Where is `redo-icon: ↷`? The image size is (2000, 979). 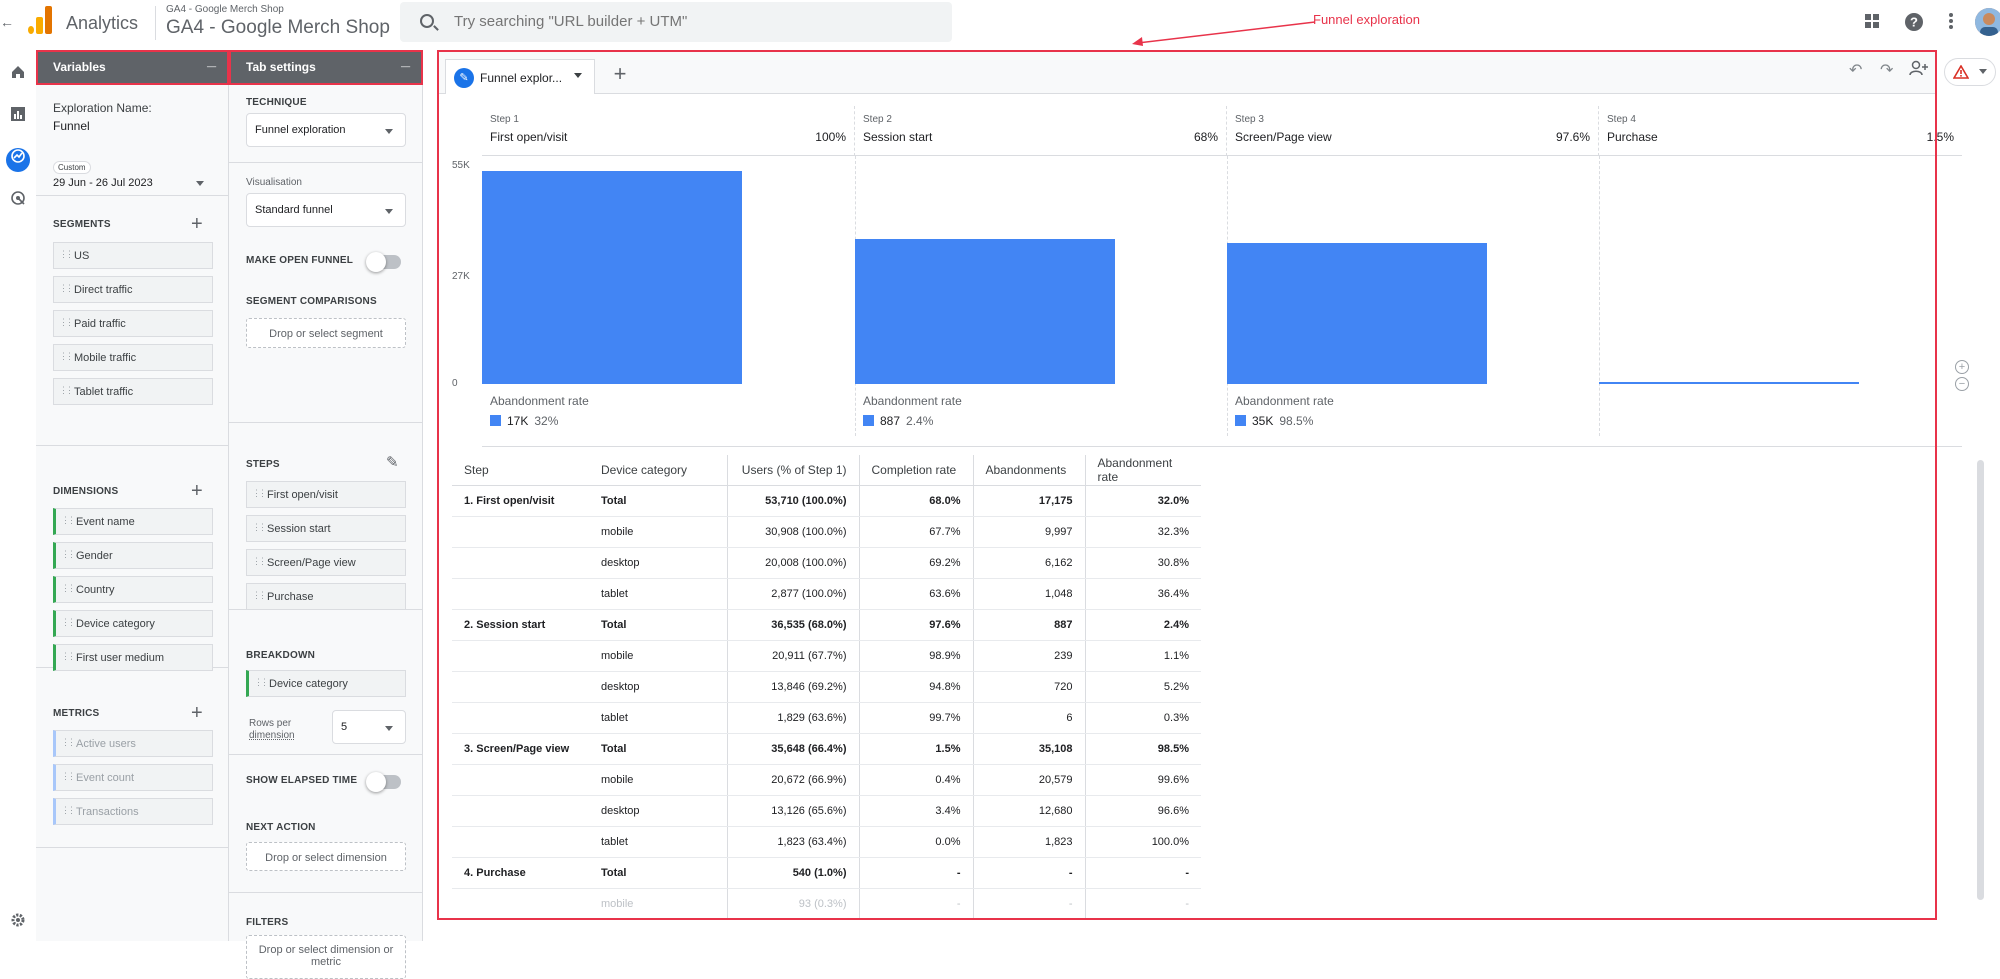 redo-icon: ↷ is located at coordinates (1887, 70).